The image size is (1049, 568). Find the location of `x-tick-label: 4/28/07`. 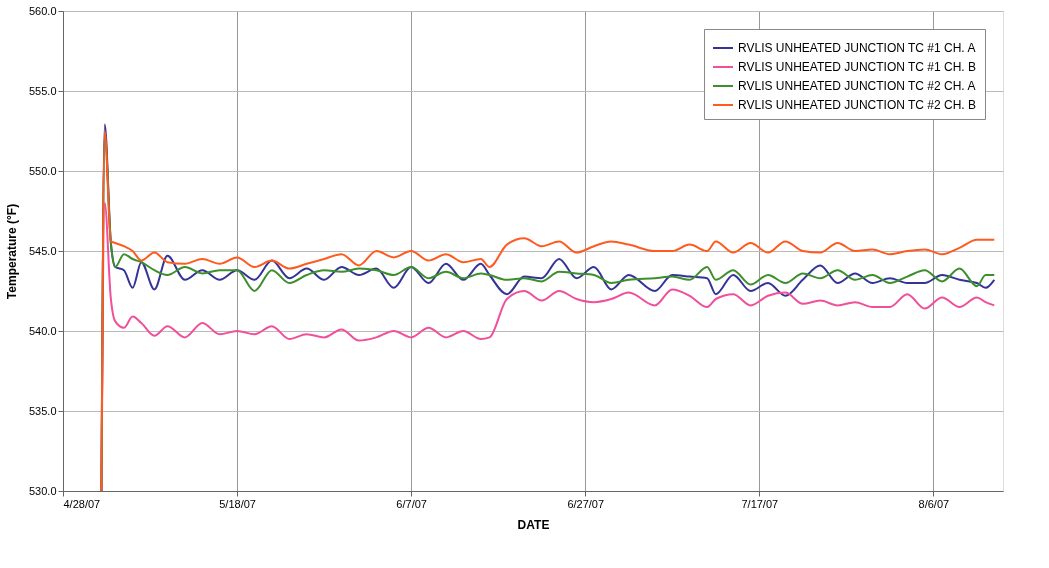

x-tick-label: 4/28/07 is located at coordinates (82, 503).